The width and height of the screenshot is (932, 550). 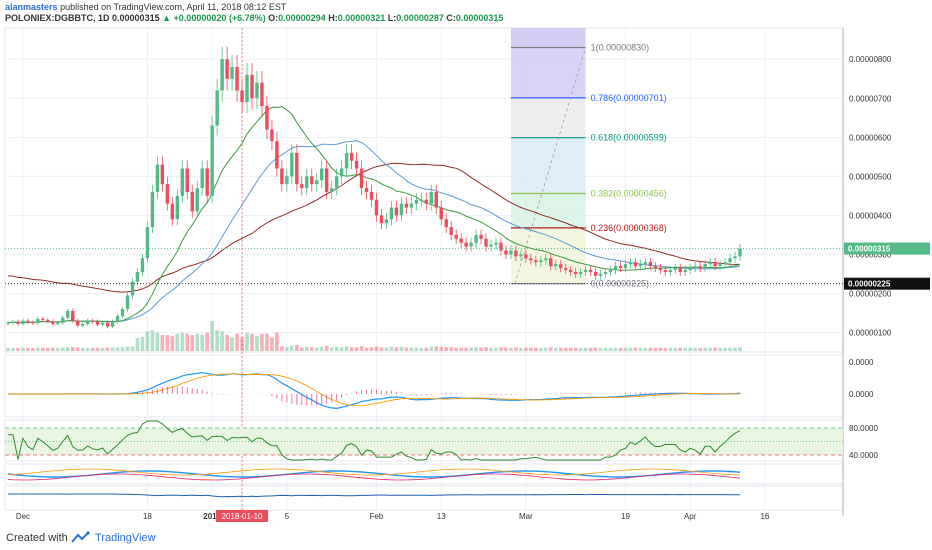 I want to click on rsi-line, so click(x=374, y=440).